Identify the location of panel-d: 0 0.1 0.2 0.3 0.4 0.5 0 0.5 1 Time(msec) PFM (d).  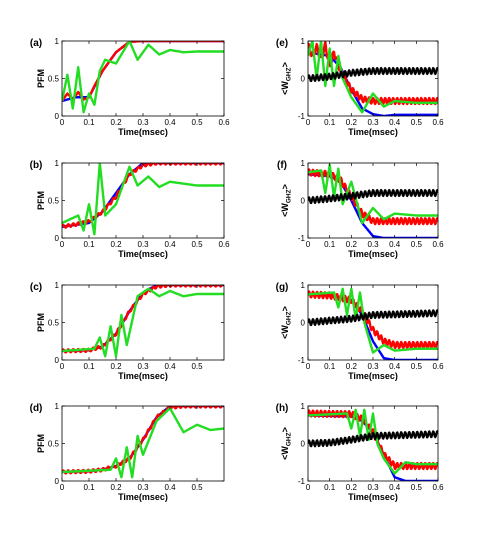
(127, 452).